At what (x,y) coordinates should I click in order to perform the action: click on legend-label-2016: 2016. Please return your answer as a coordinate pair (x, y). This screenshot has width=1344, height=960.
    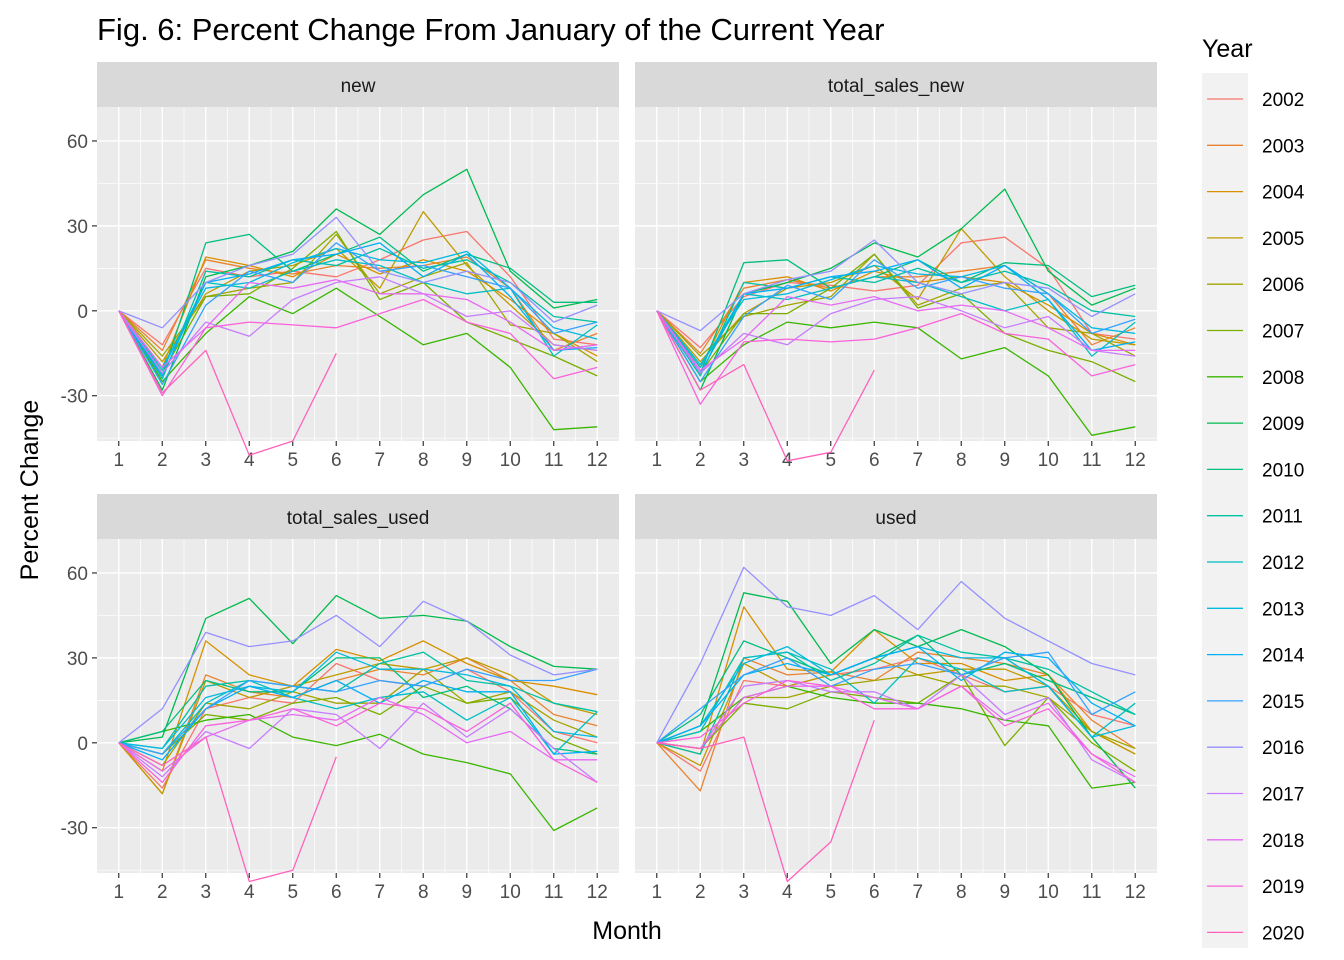
    Looking at the image, I should click on (1283, 748).